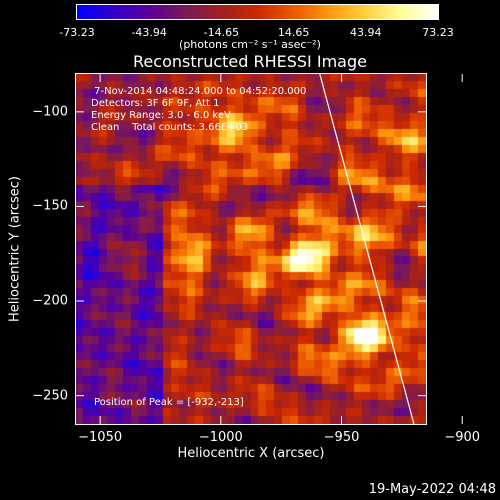 This screenshot has height=500, width=500. Describe the element at coordinates (50, 206) in the screenshot. I see `y-axis-tick-label: −150` at that location.